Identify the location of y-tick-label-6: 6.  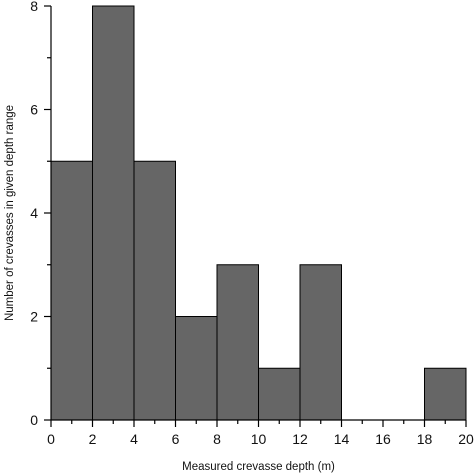
(34, 110).